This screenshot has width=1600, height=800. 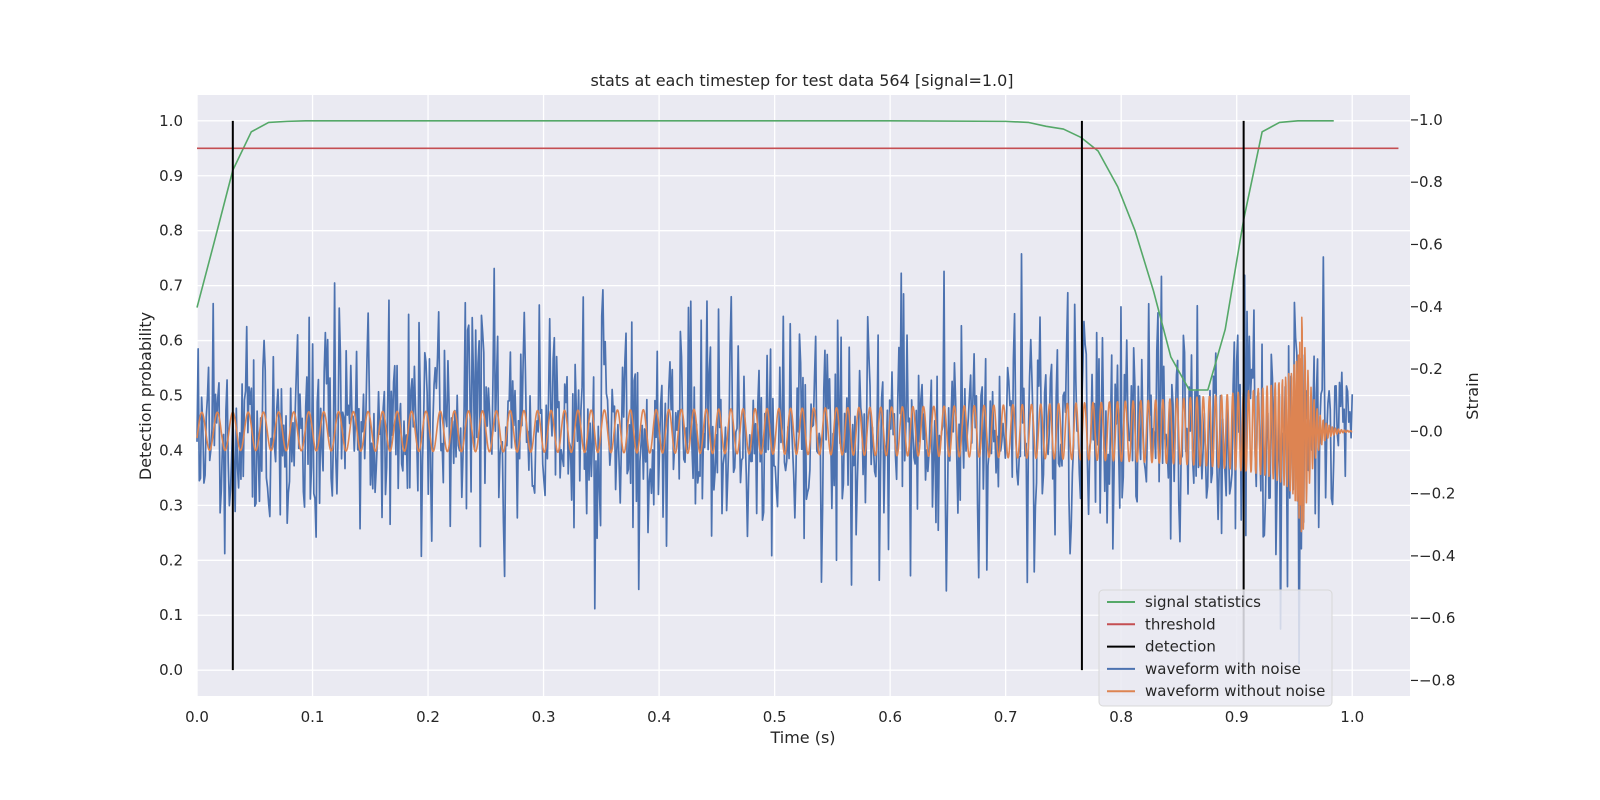 What do you see at coordinates (1180, 624) in the screenshot?
I see `legend-label: threshold` at bounding box center [1180, 624].